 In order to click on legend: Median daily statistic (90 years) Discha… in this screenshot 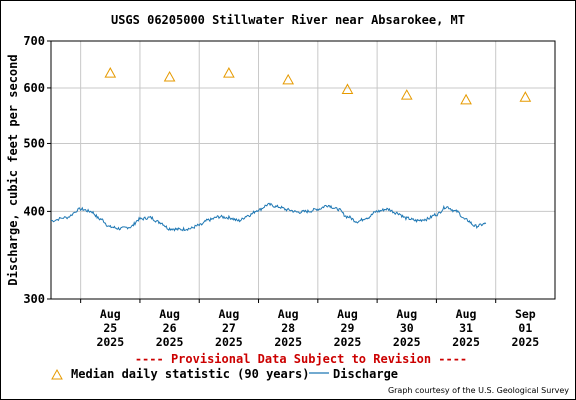, I will do `click(224, 374)`.